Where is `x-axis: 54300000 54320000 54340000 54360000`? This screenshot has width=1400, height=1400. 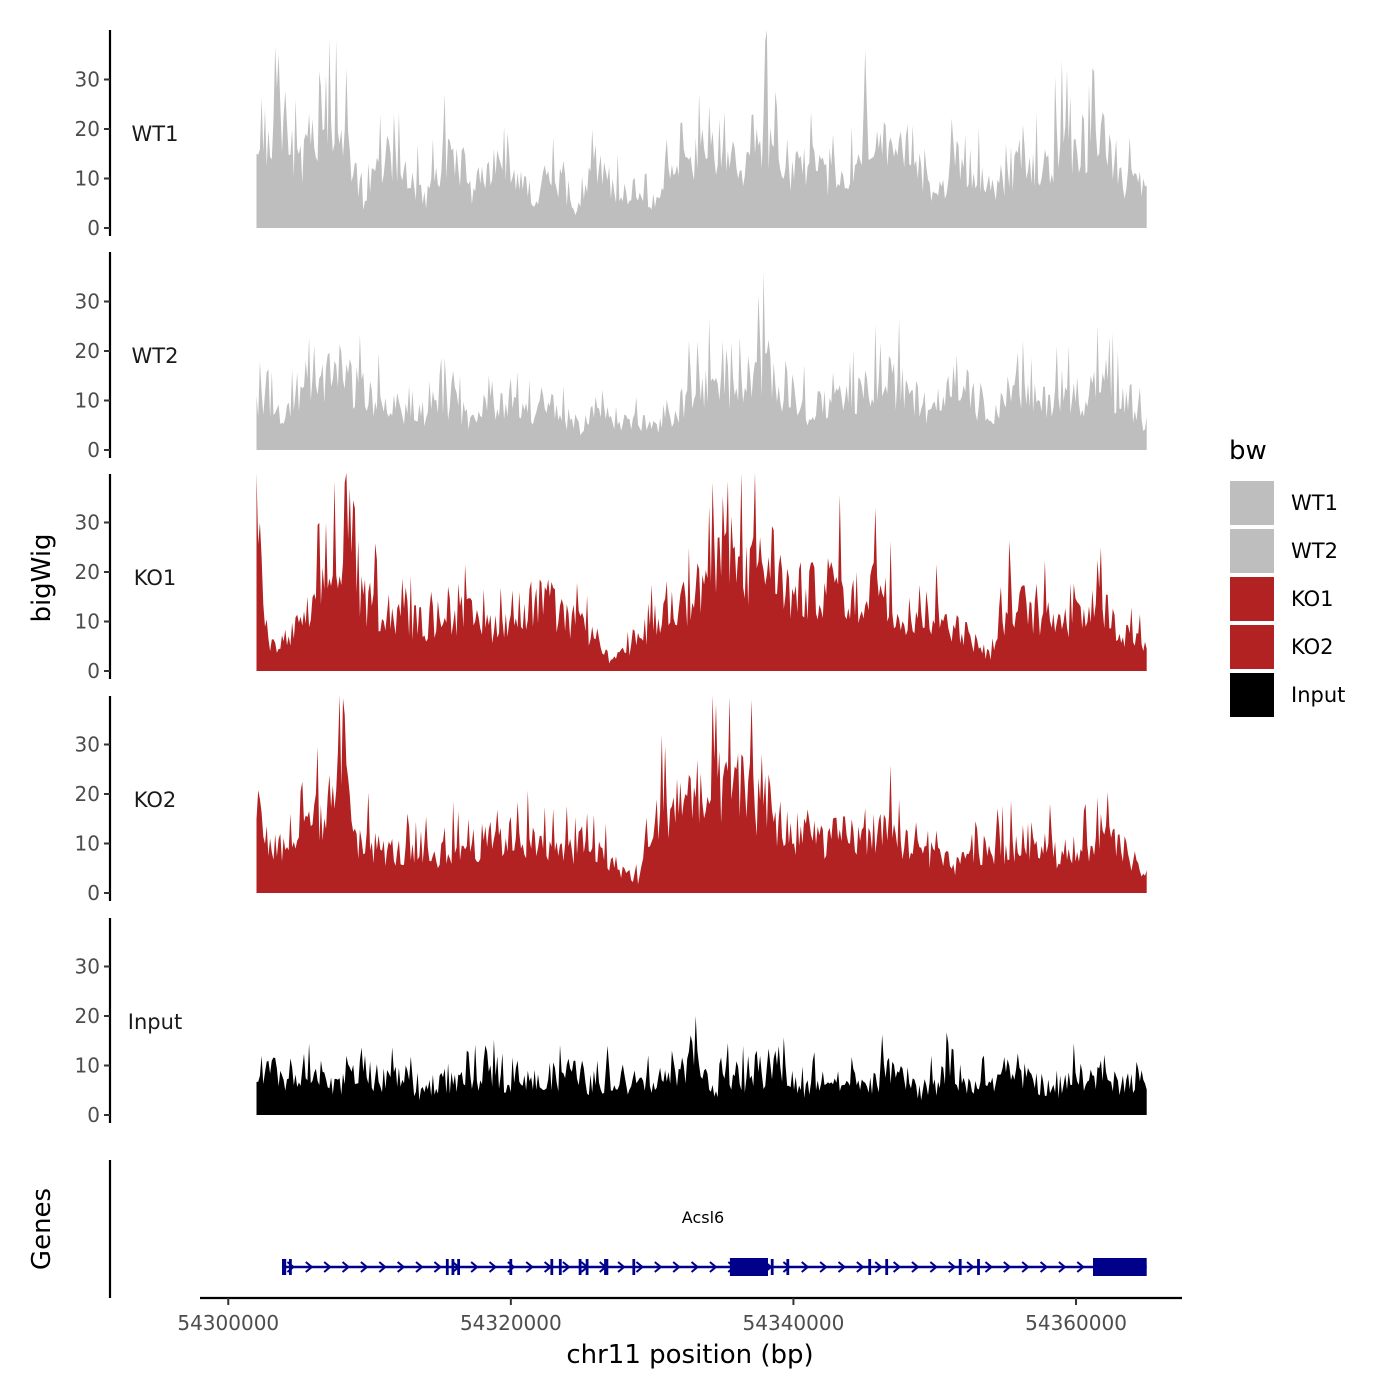 x-axis: 54300000 54320000 54340000 54360000 is located at coordinates (679, 1315).